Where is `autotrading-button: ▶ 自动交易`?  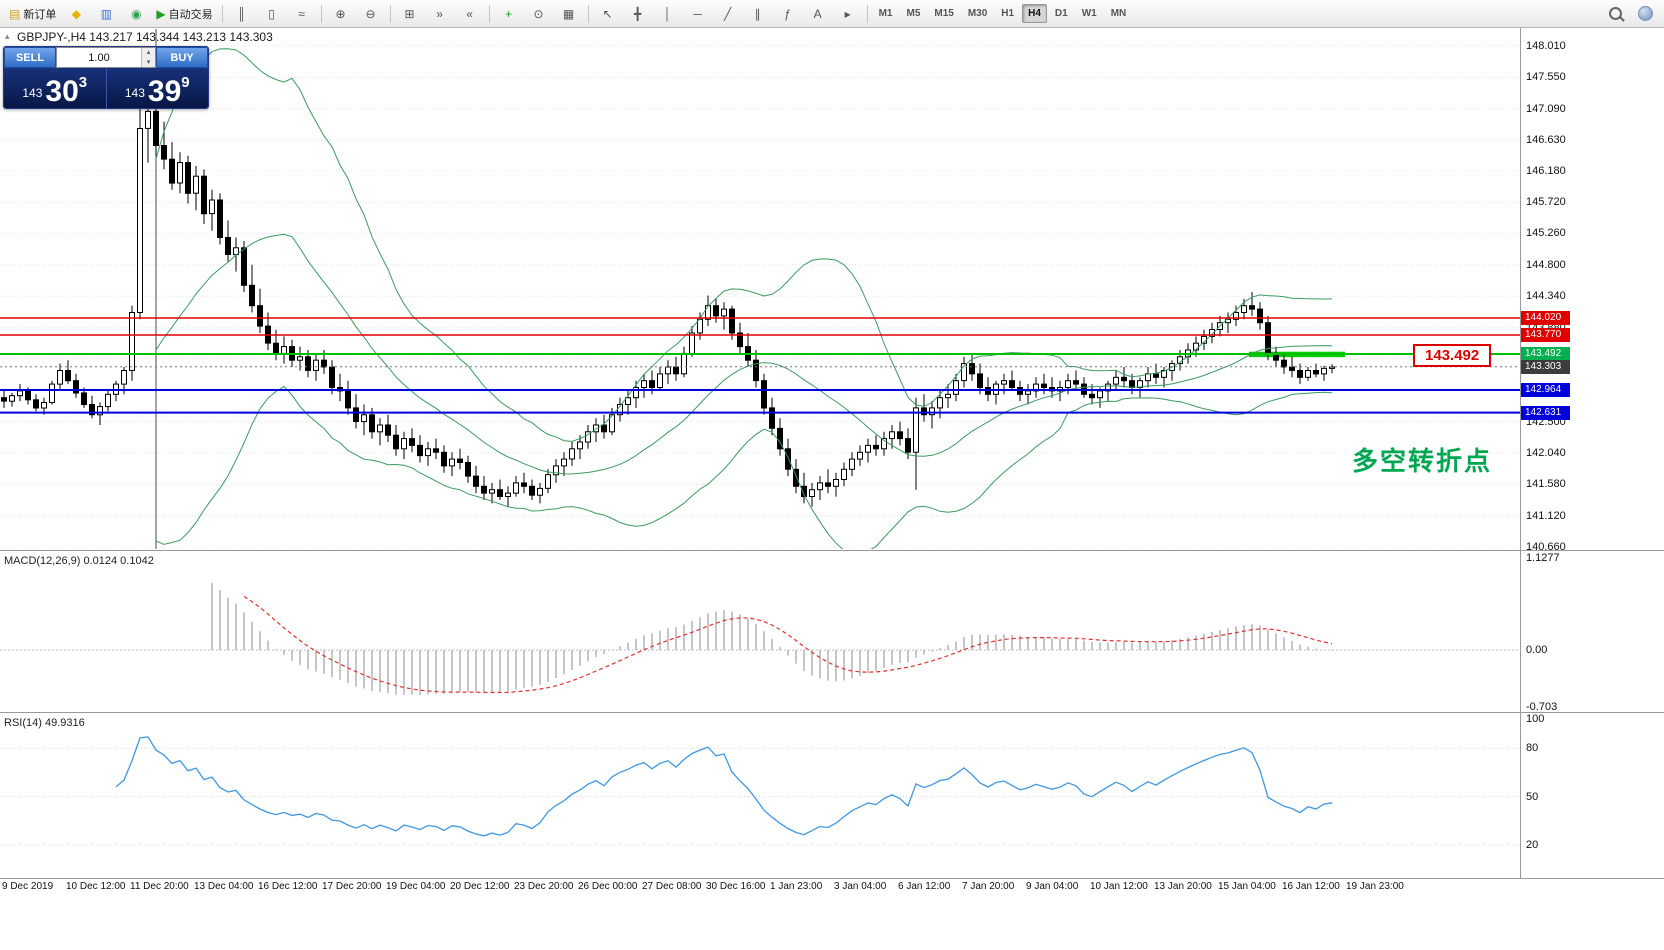
autotrading-button: ▶ 自动交易 is located at coordinates (184, 14).